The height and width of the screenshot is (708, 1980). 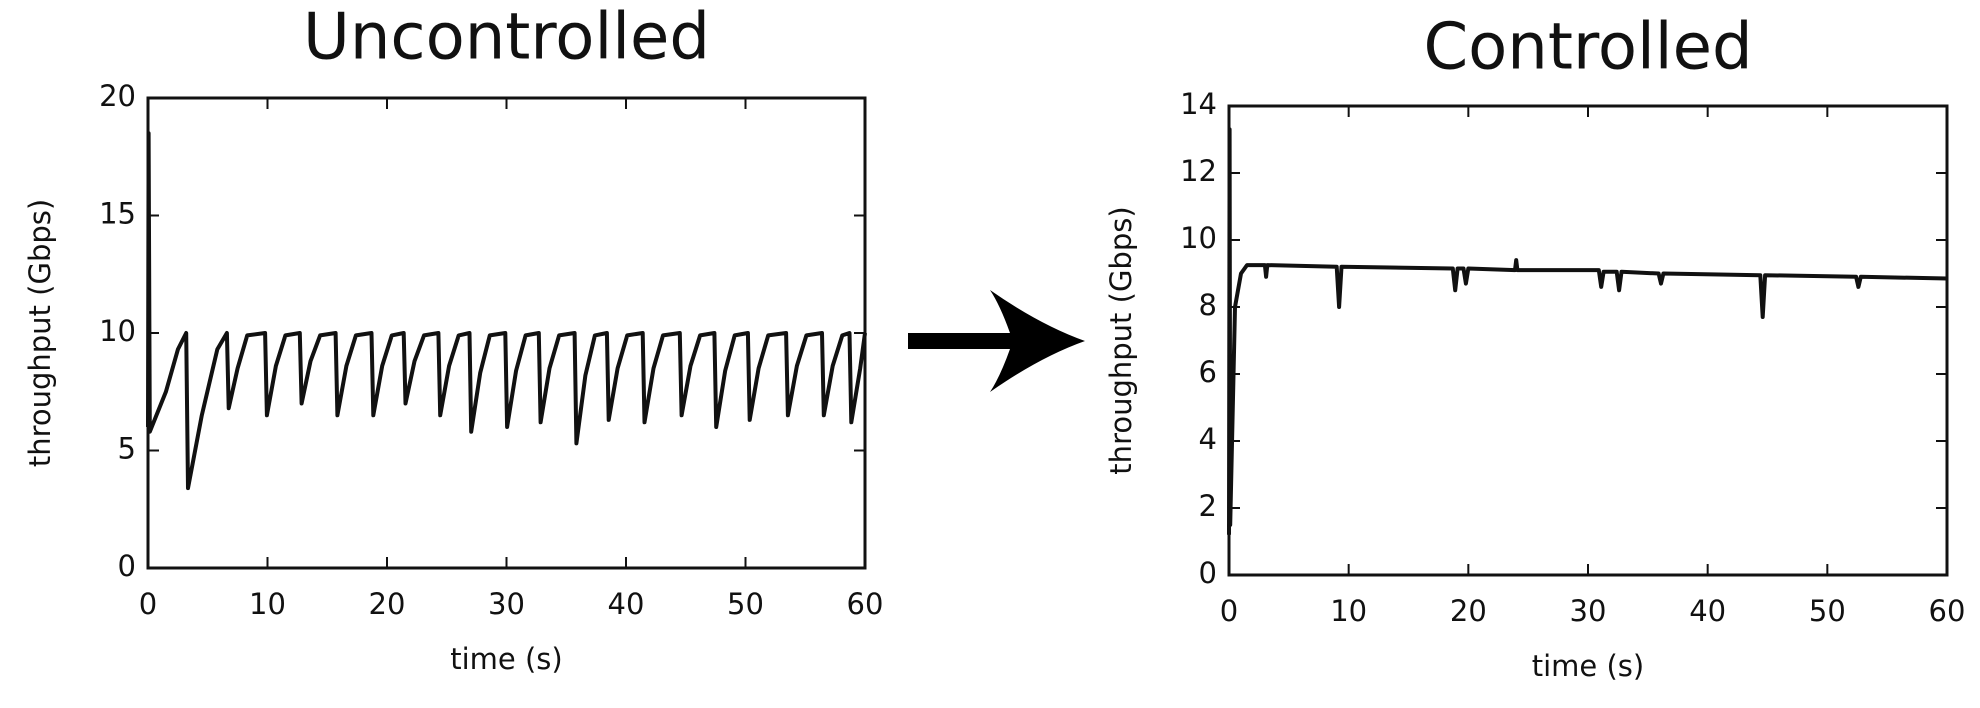 What do you see at coordinates (1208, 305) in the screenshot?
I see `y-tick-label: 8` at bounding box center [1208, 305].